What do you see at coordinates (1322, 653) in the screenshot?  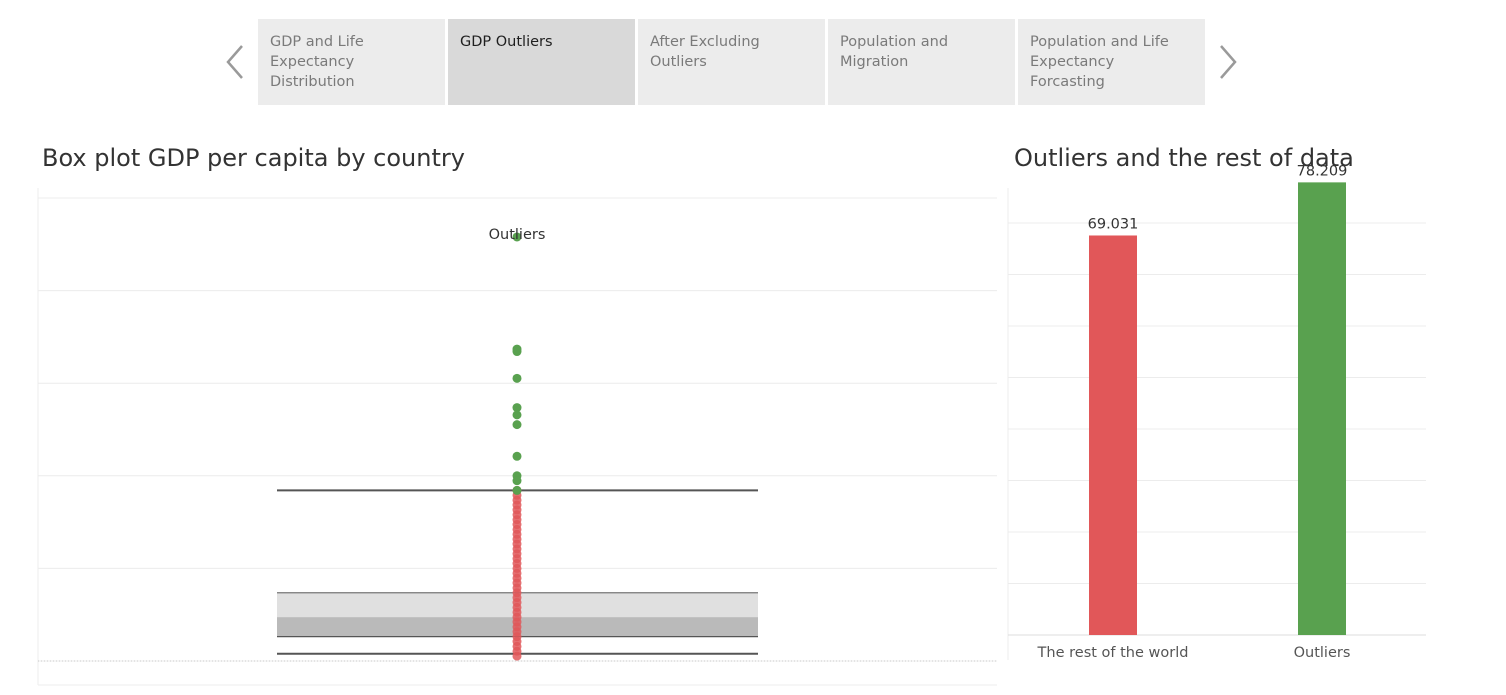 I see `bar-category-label: Outliers` at bounding box center [1322, 653].